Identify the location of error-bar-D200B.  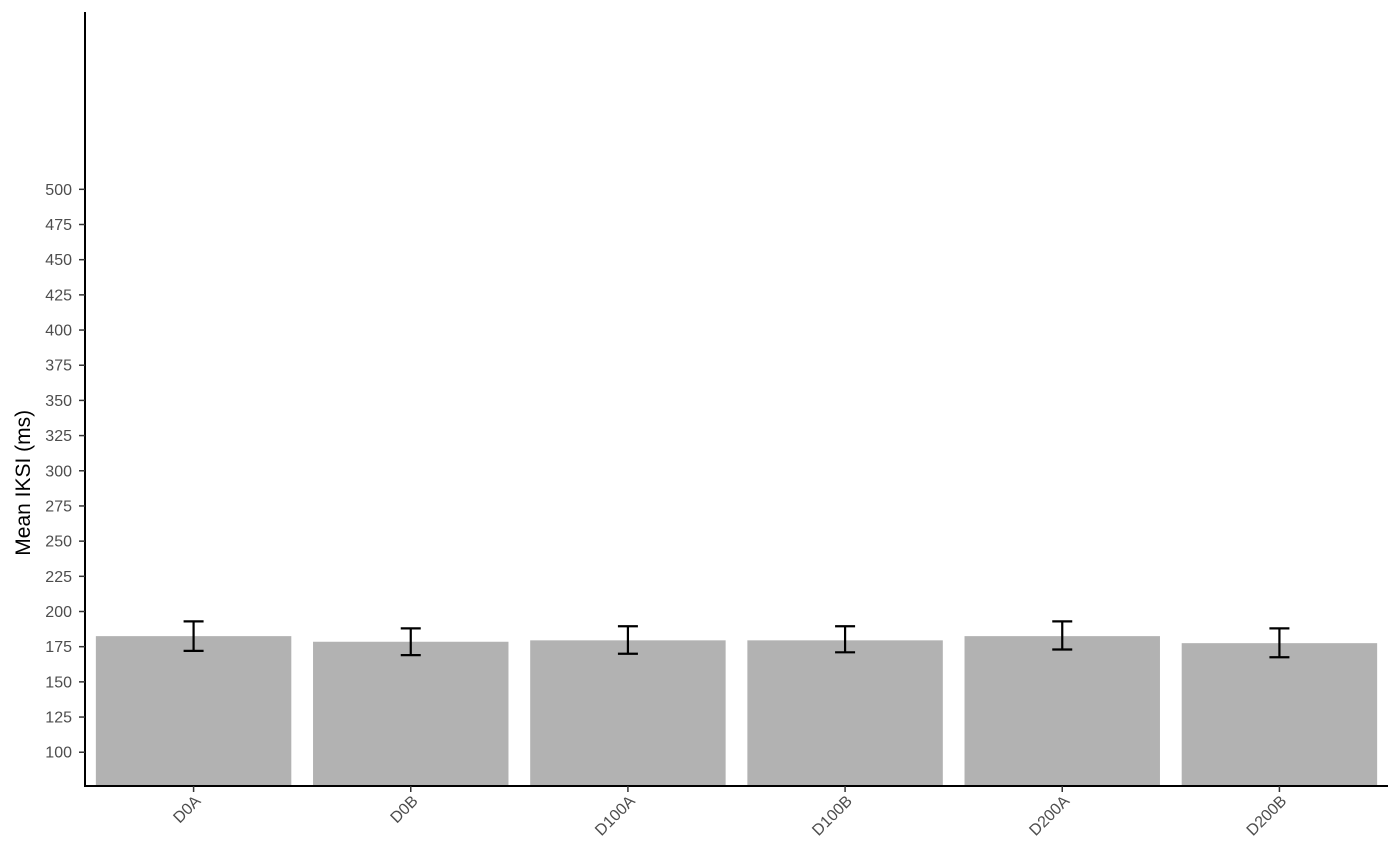
(1279, 643).